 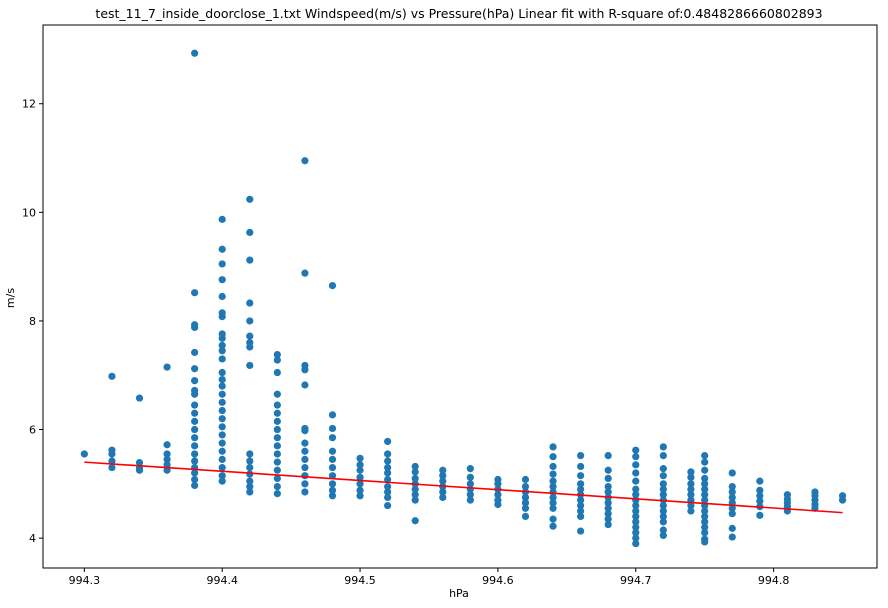 I want to click on x-tick-label: 994.4, so click(x=222, y=580).